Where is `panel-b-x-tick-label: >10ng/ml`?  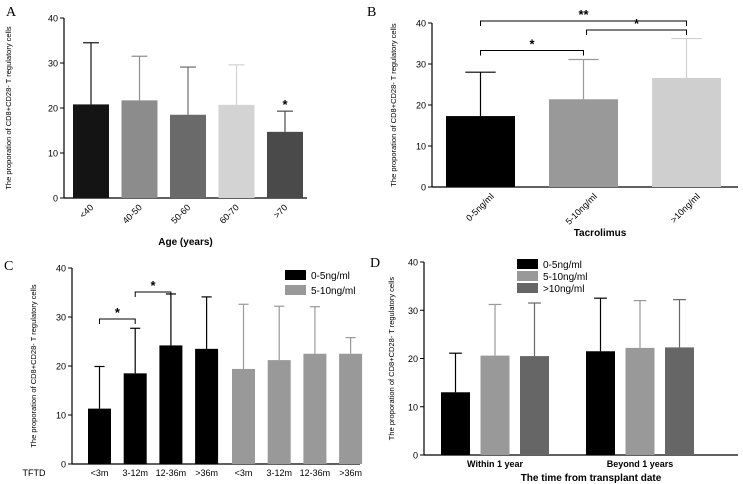 panel-b-x-tick-label: >10ng/ml is located at coordinates (684, 207).